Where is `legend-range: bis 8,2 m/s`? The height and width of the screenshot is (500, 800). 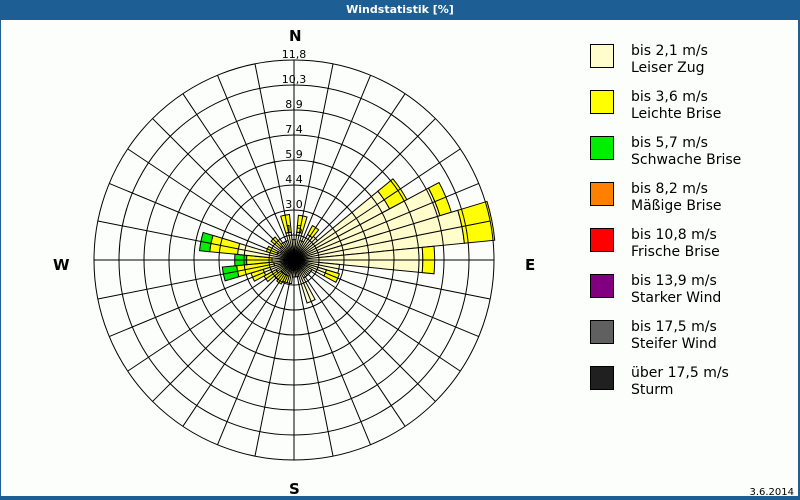
legend-range: bis 8,2 m/s is located at coordinates (669, 189).